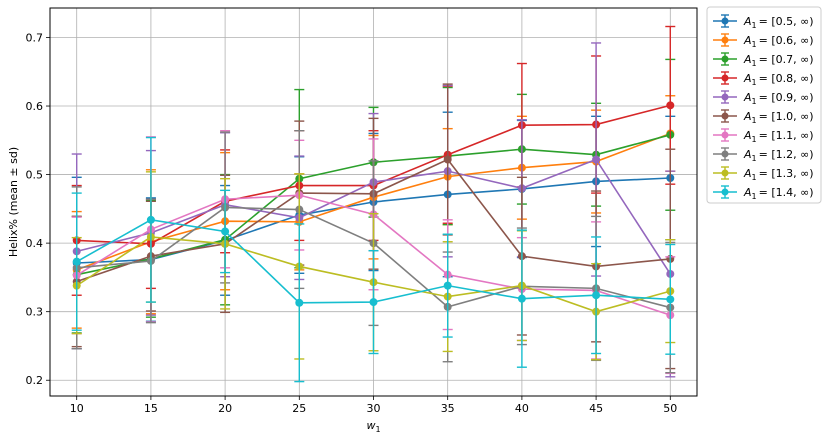 This screenshot has height=440, width=831. What do you see at coordinates (35, 175) in the screenshot?
I see `y-tick-label: 0.5` at bounding box center [35, 175].